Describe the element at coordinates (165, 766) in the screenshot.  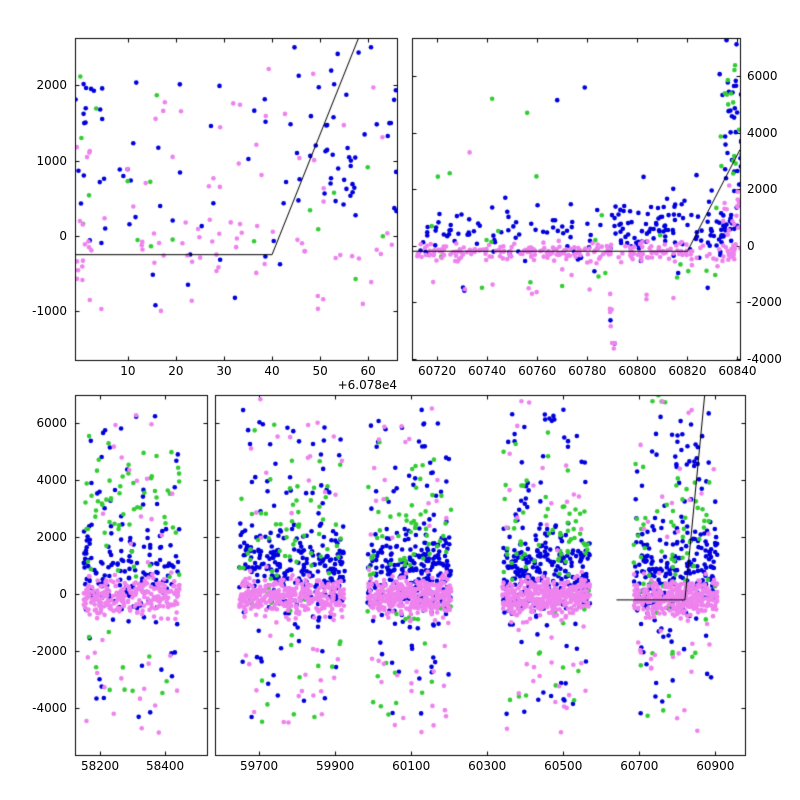
I see `x-tick-label: 58400` at that location.